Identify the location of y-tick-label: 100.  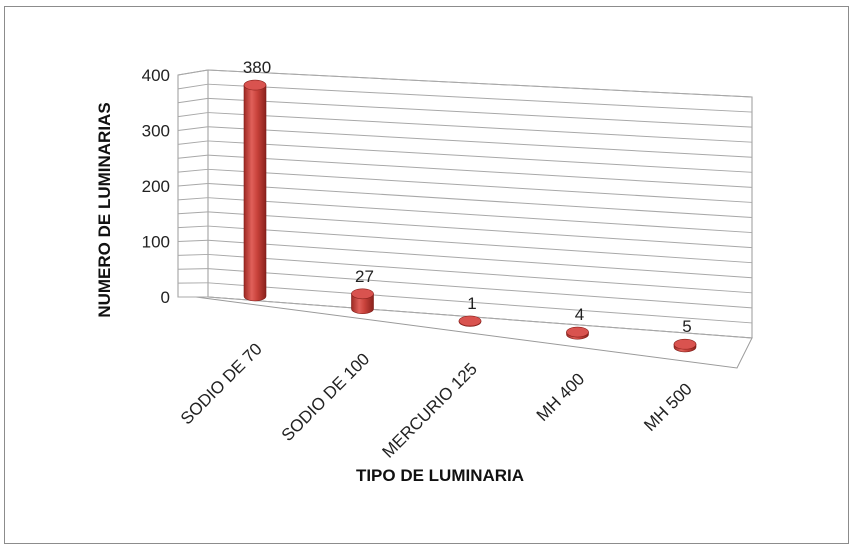
(156, 242).